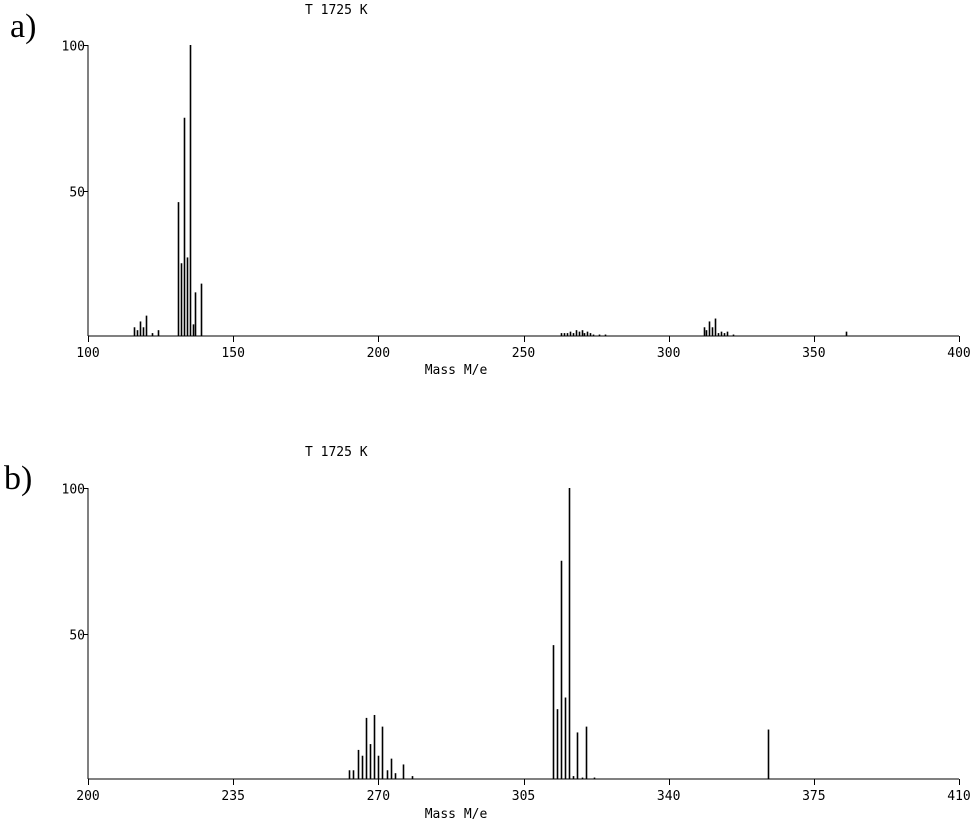  What do you see at coordinates (77, 193) in the screenshot?
I see `panel-a-y-tick-label: 50` at bounding box center [77, 193].